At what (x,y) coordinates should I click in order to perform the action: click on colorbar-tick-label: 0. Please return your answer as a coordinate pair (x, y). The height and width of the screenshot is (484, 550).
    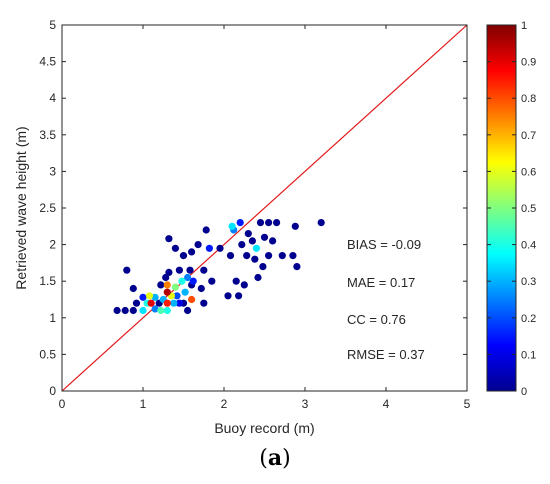
    Looking at the image, I should click on (524, 392).